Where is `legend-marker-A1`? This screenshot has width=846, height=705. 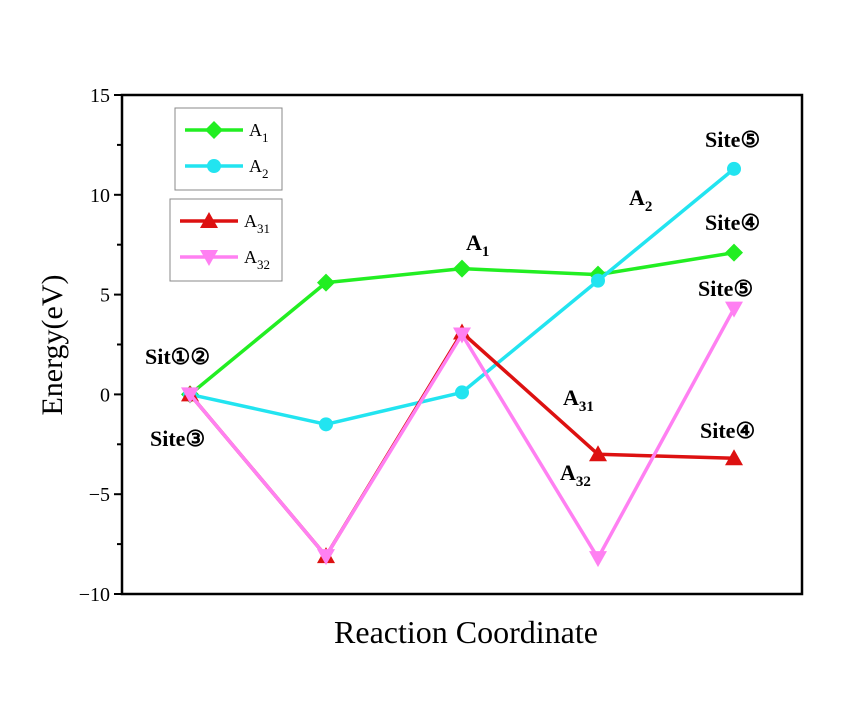 legend-marker-A1 is located at coordinates (214, 130).